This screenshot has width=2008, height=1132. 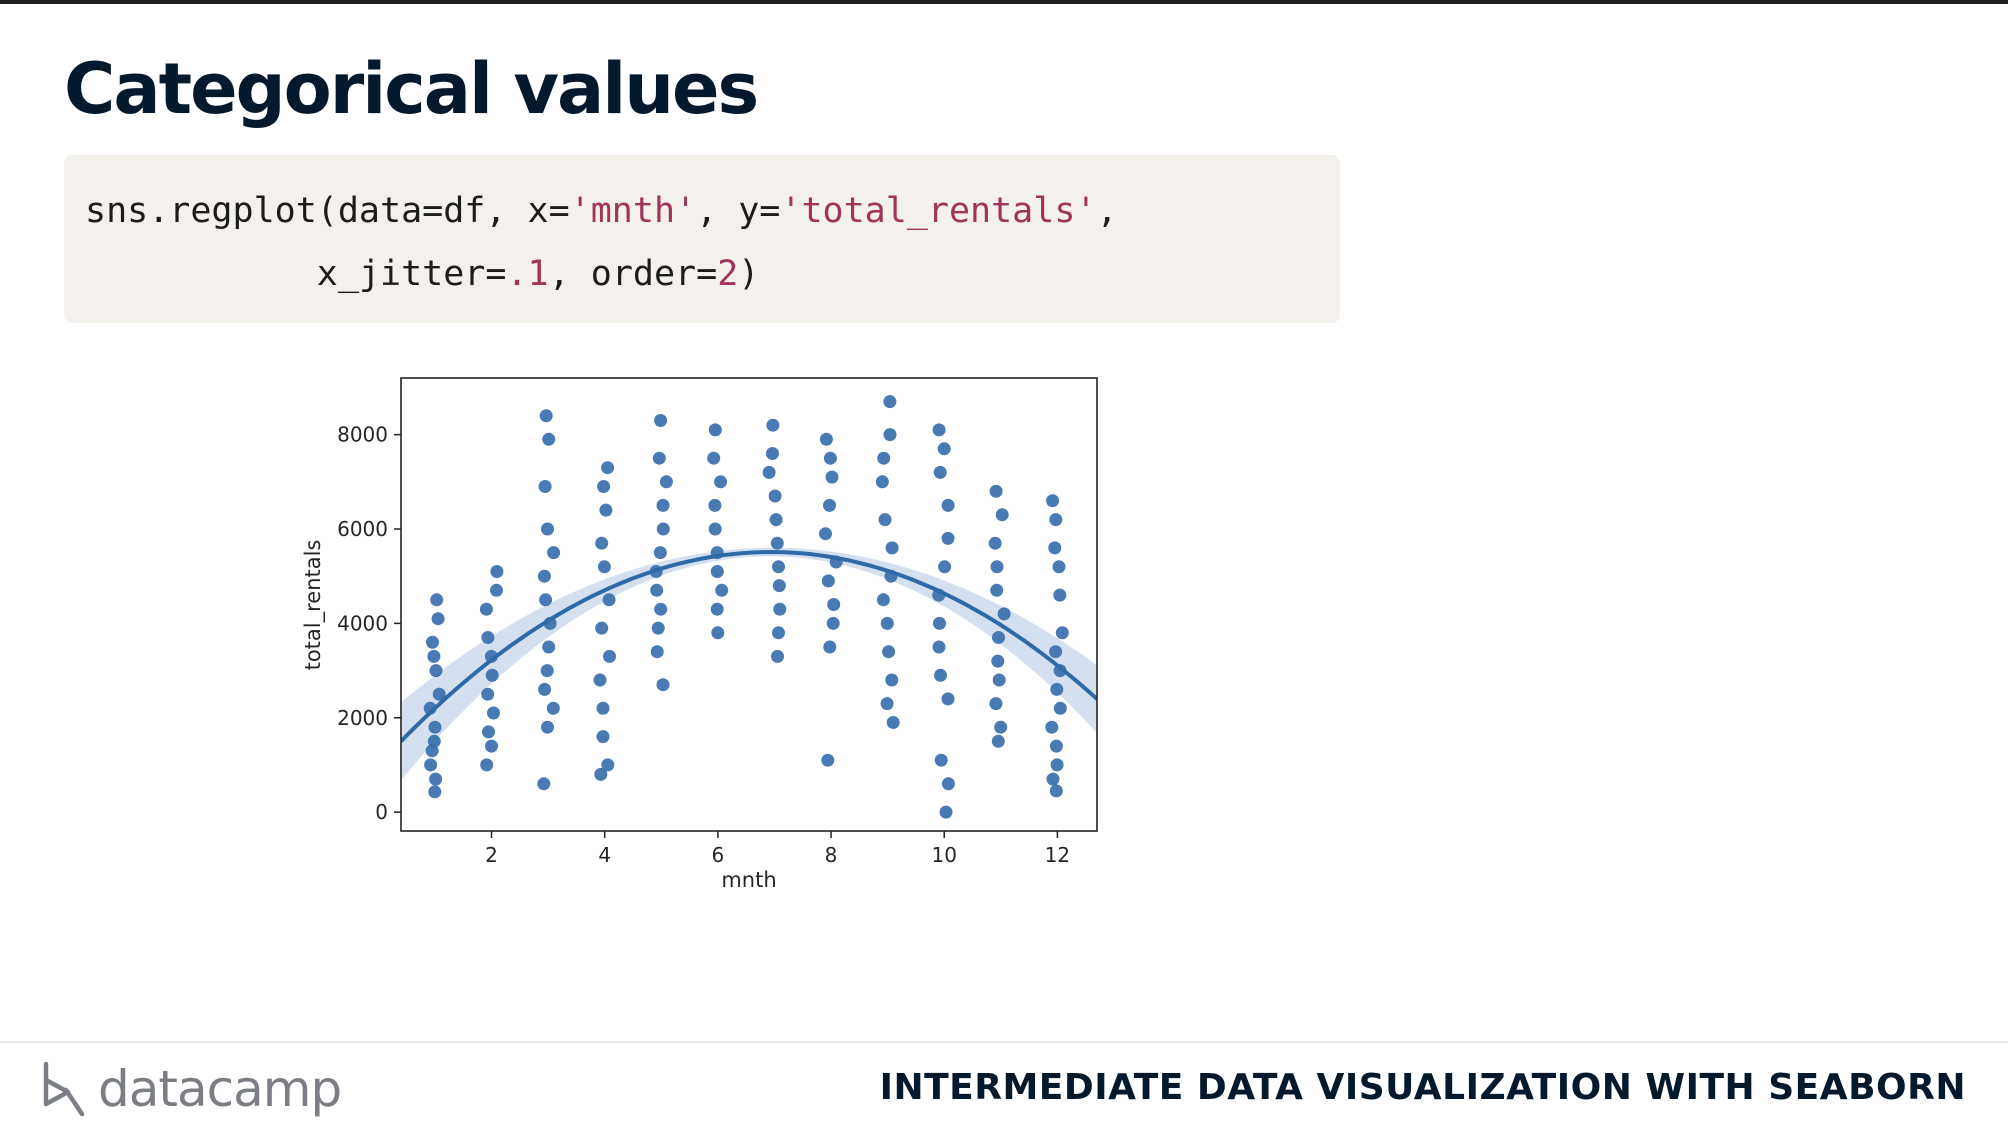 I want to click on x-axis-label: mnth, so click(x=748, y=880).